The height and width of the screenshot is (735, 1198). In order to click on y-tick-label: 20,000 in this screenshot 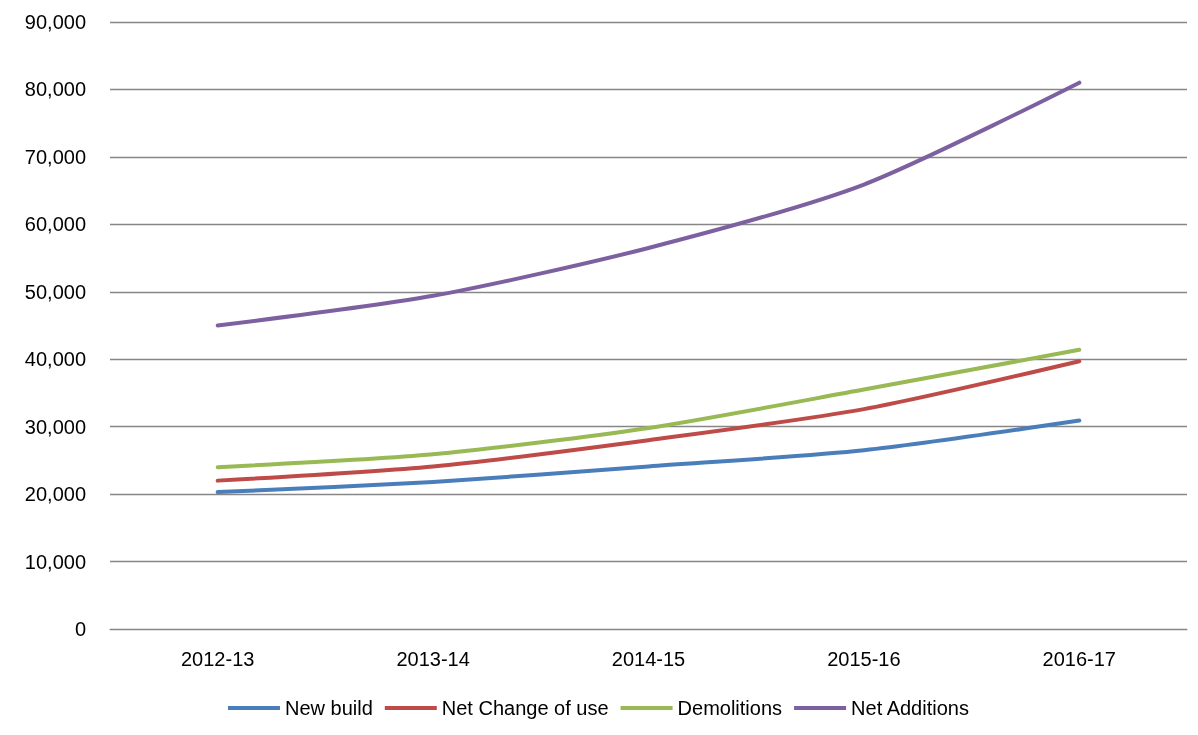, I will do `click(55, 494)`.